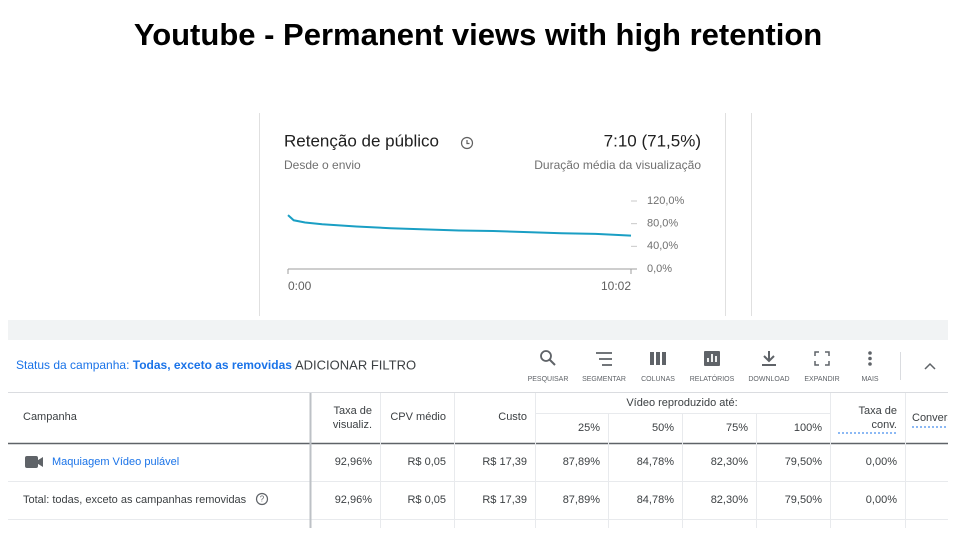 Image resolution: width=960 pixels, height=540 pixels. What do you see at coordinates (666, 201) in the screenshot?
I see `y-tick-label: 120,0%` at bounding box center [666, 201].